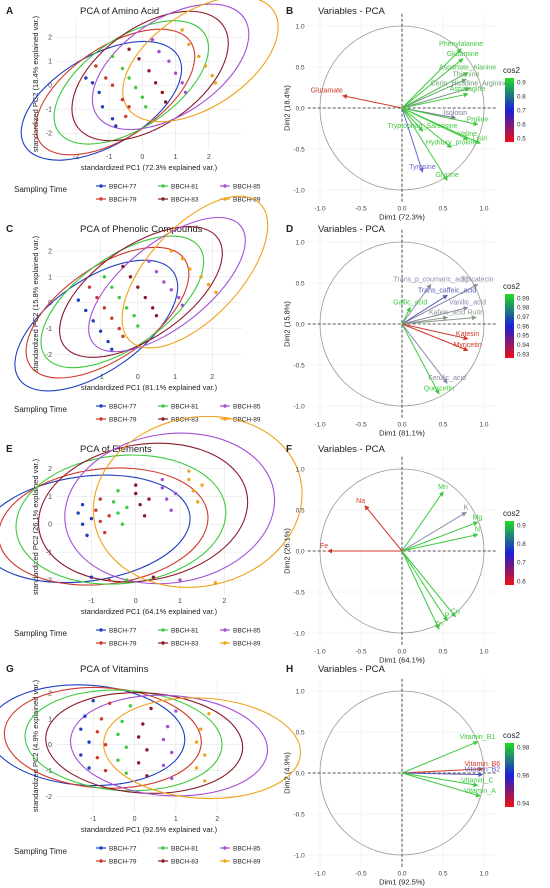  Describe the element at coordinates (135, 819) in the screenshot. I see `x-tick-label: 0` at that location.